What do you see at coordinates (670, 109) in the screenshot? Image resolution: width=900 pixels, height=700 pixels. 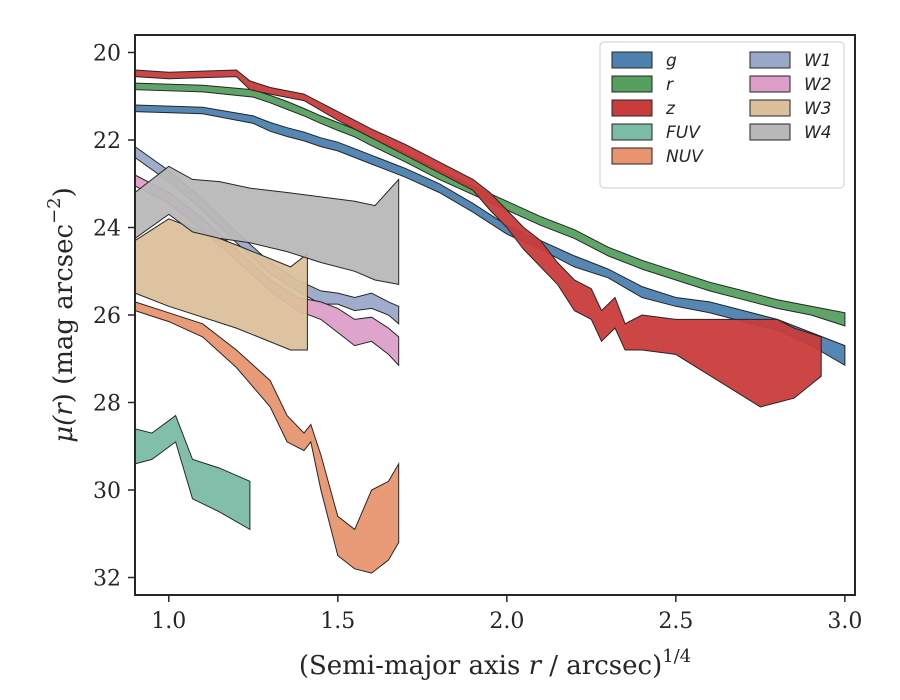 I see `legend-label-z: z` at bounding box center [670, 109].